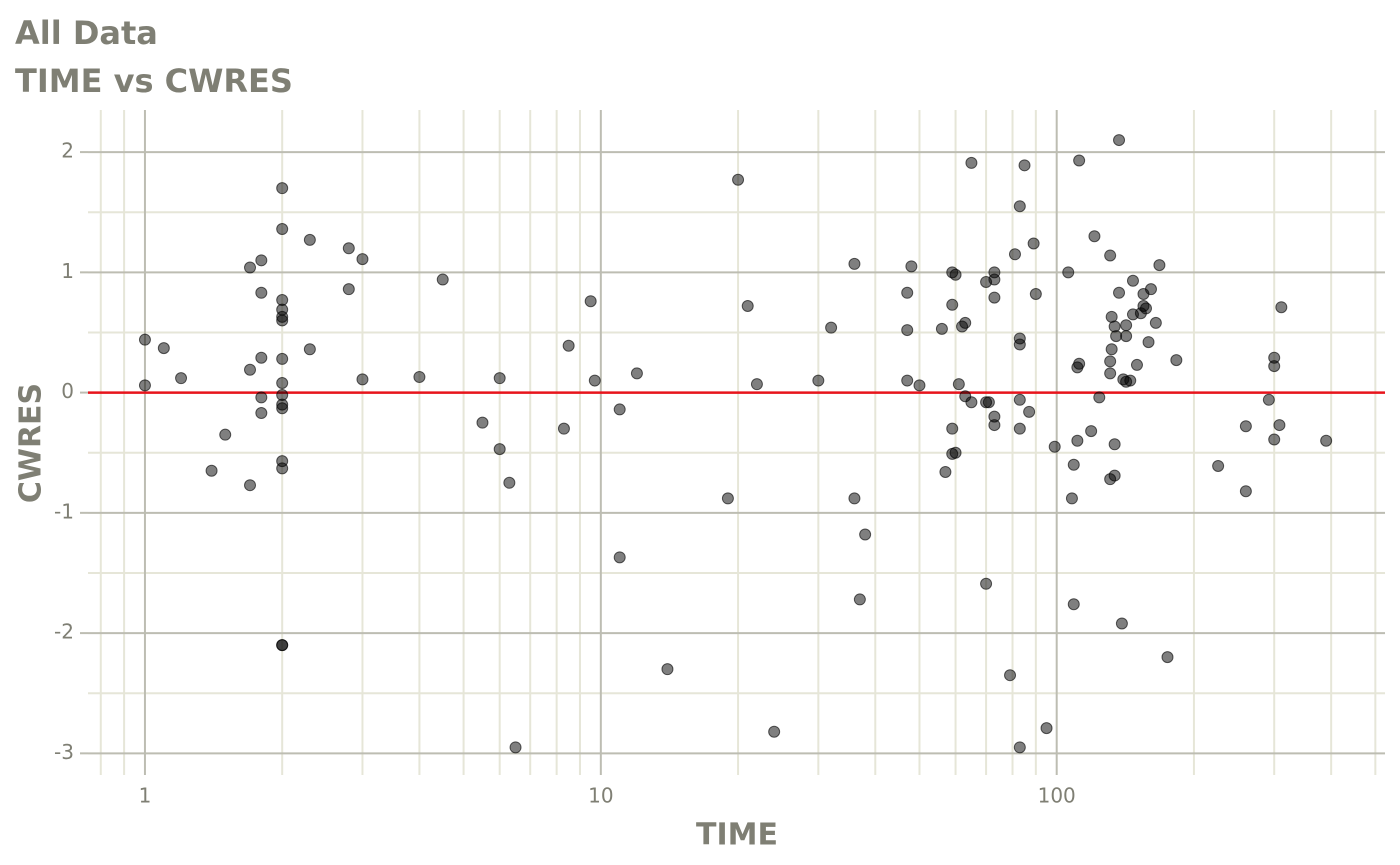 The width and height of the screenshot is (1400, 865). I want to click on y-tick-label: 0, so click(67, 391).